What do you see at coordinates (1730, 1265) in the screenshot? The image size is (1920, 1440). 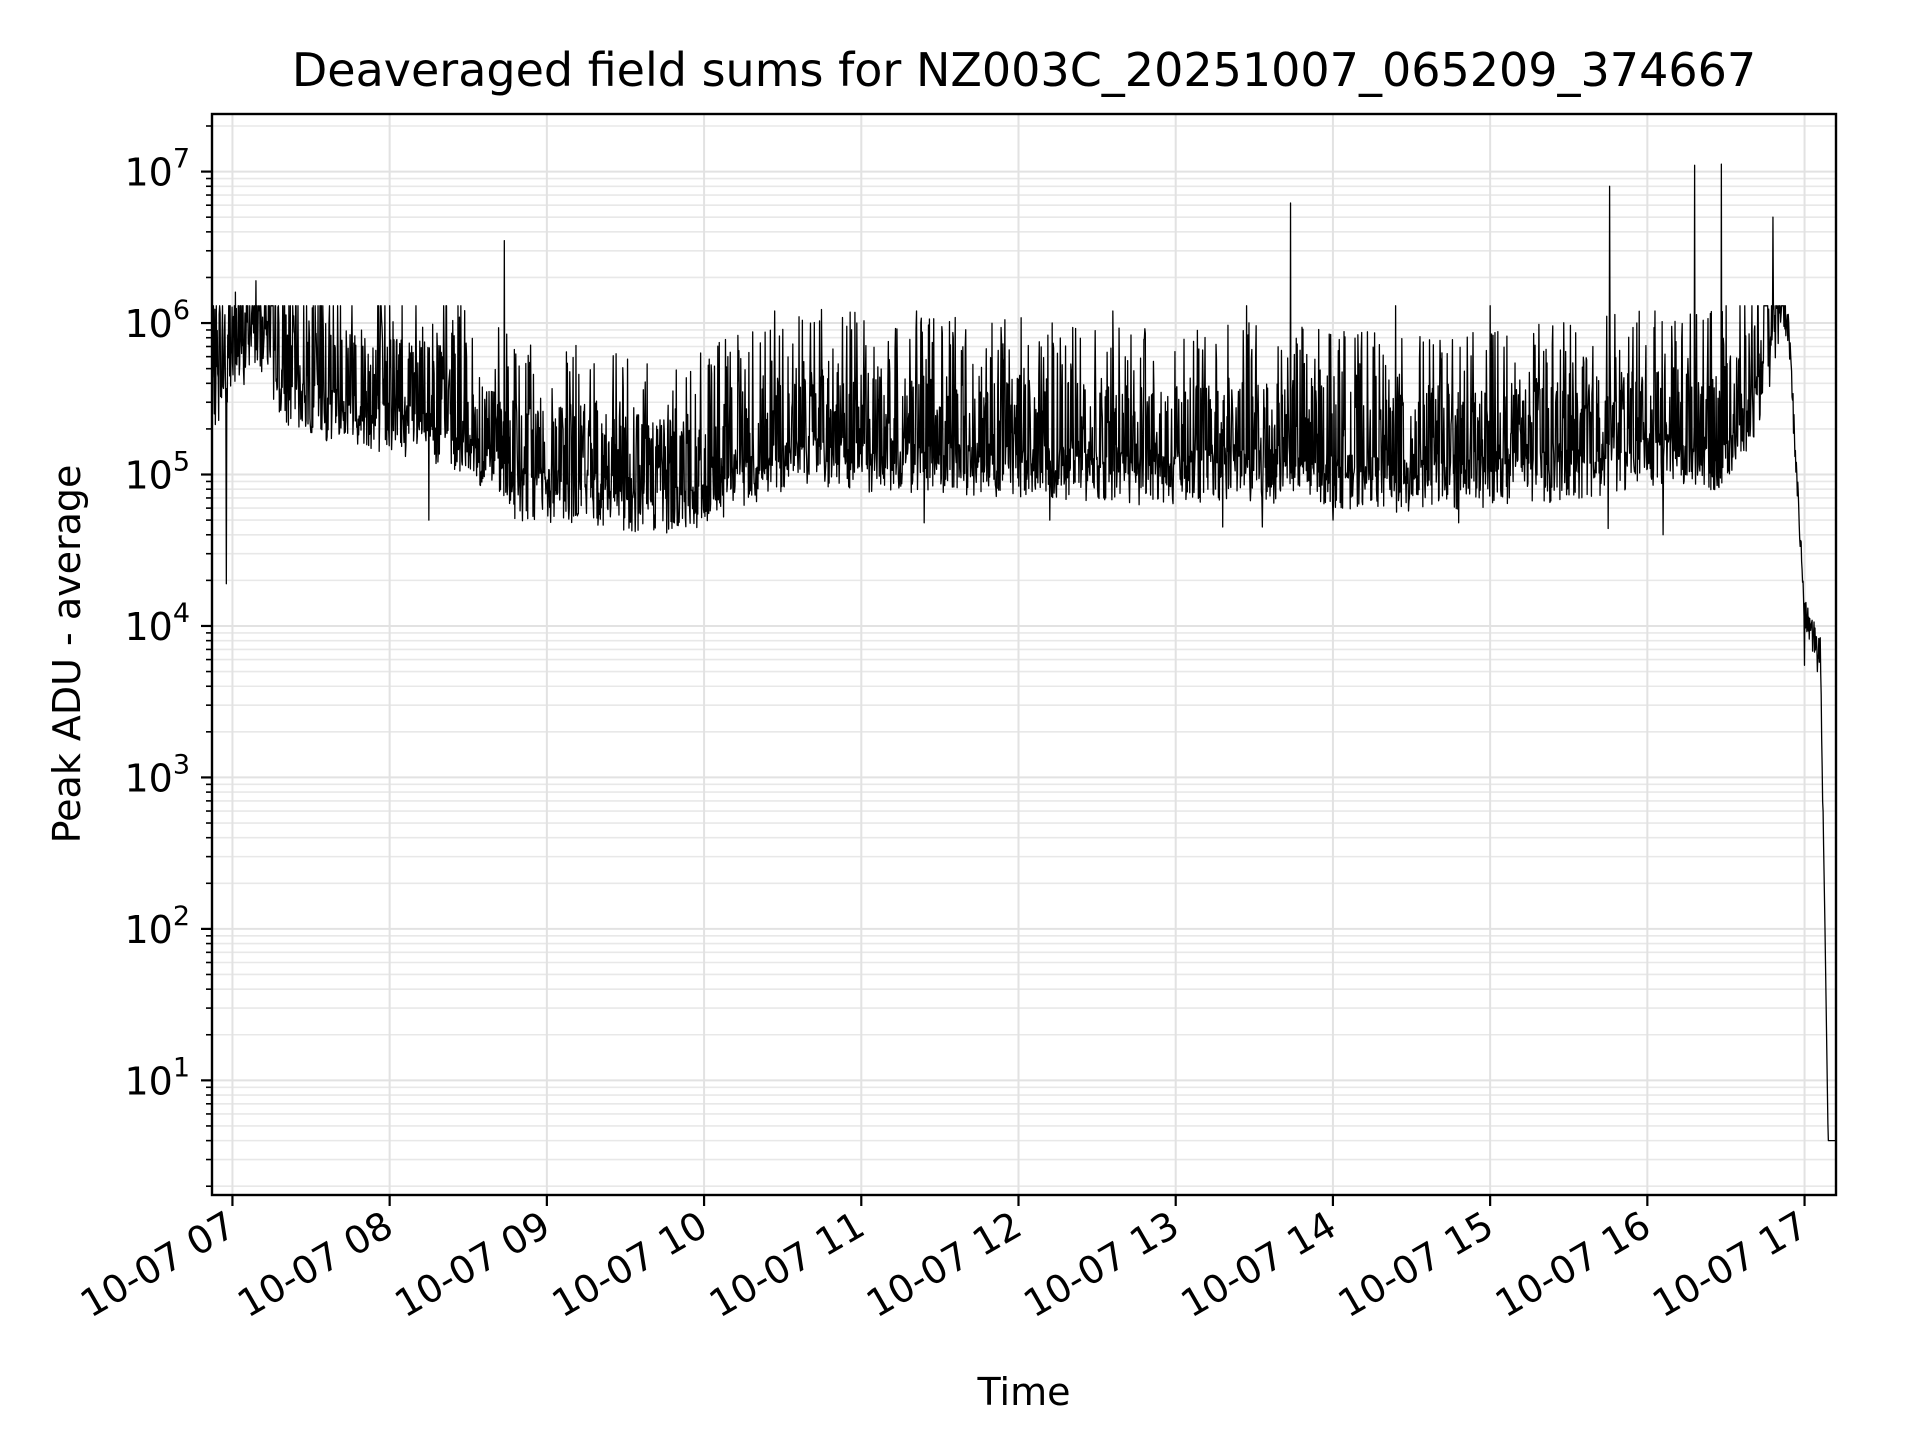 I see `x-tick-label: 10-07 17` at bounding box center [1730, 1265].